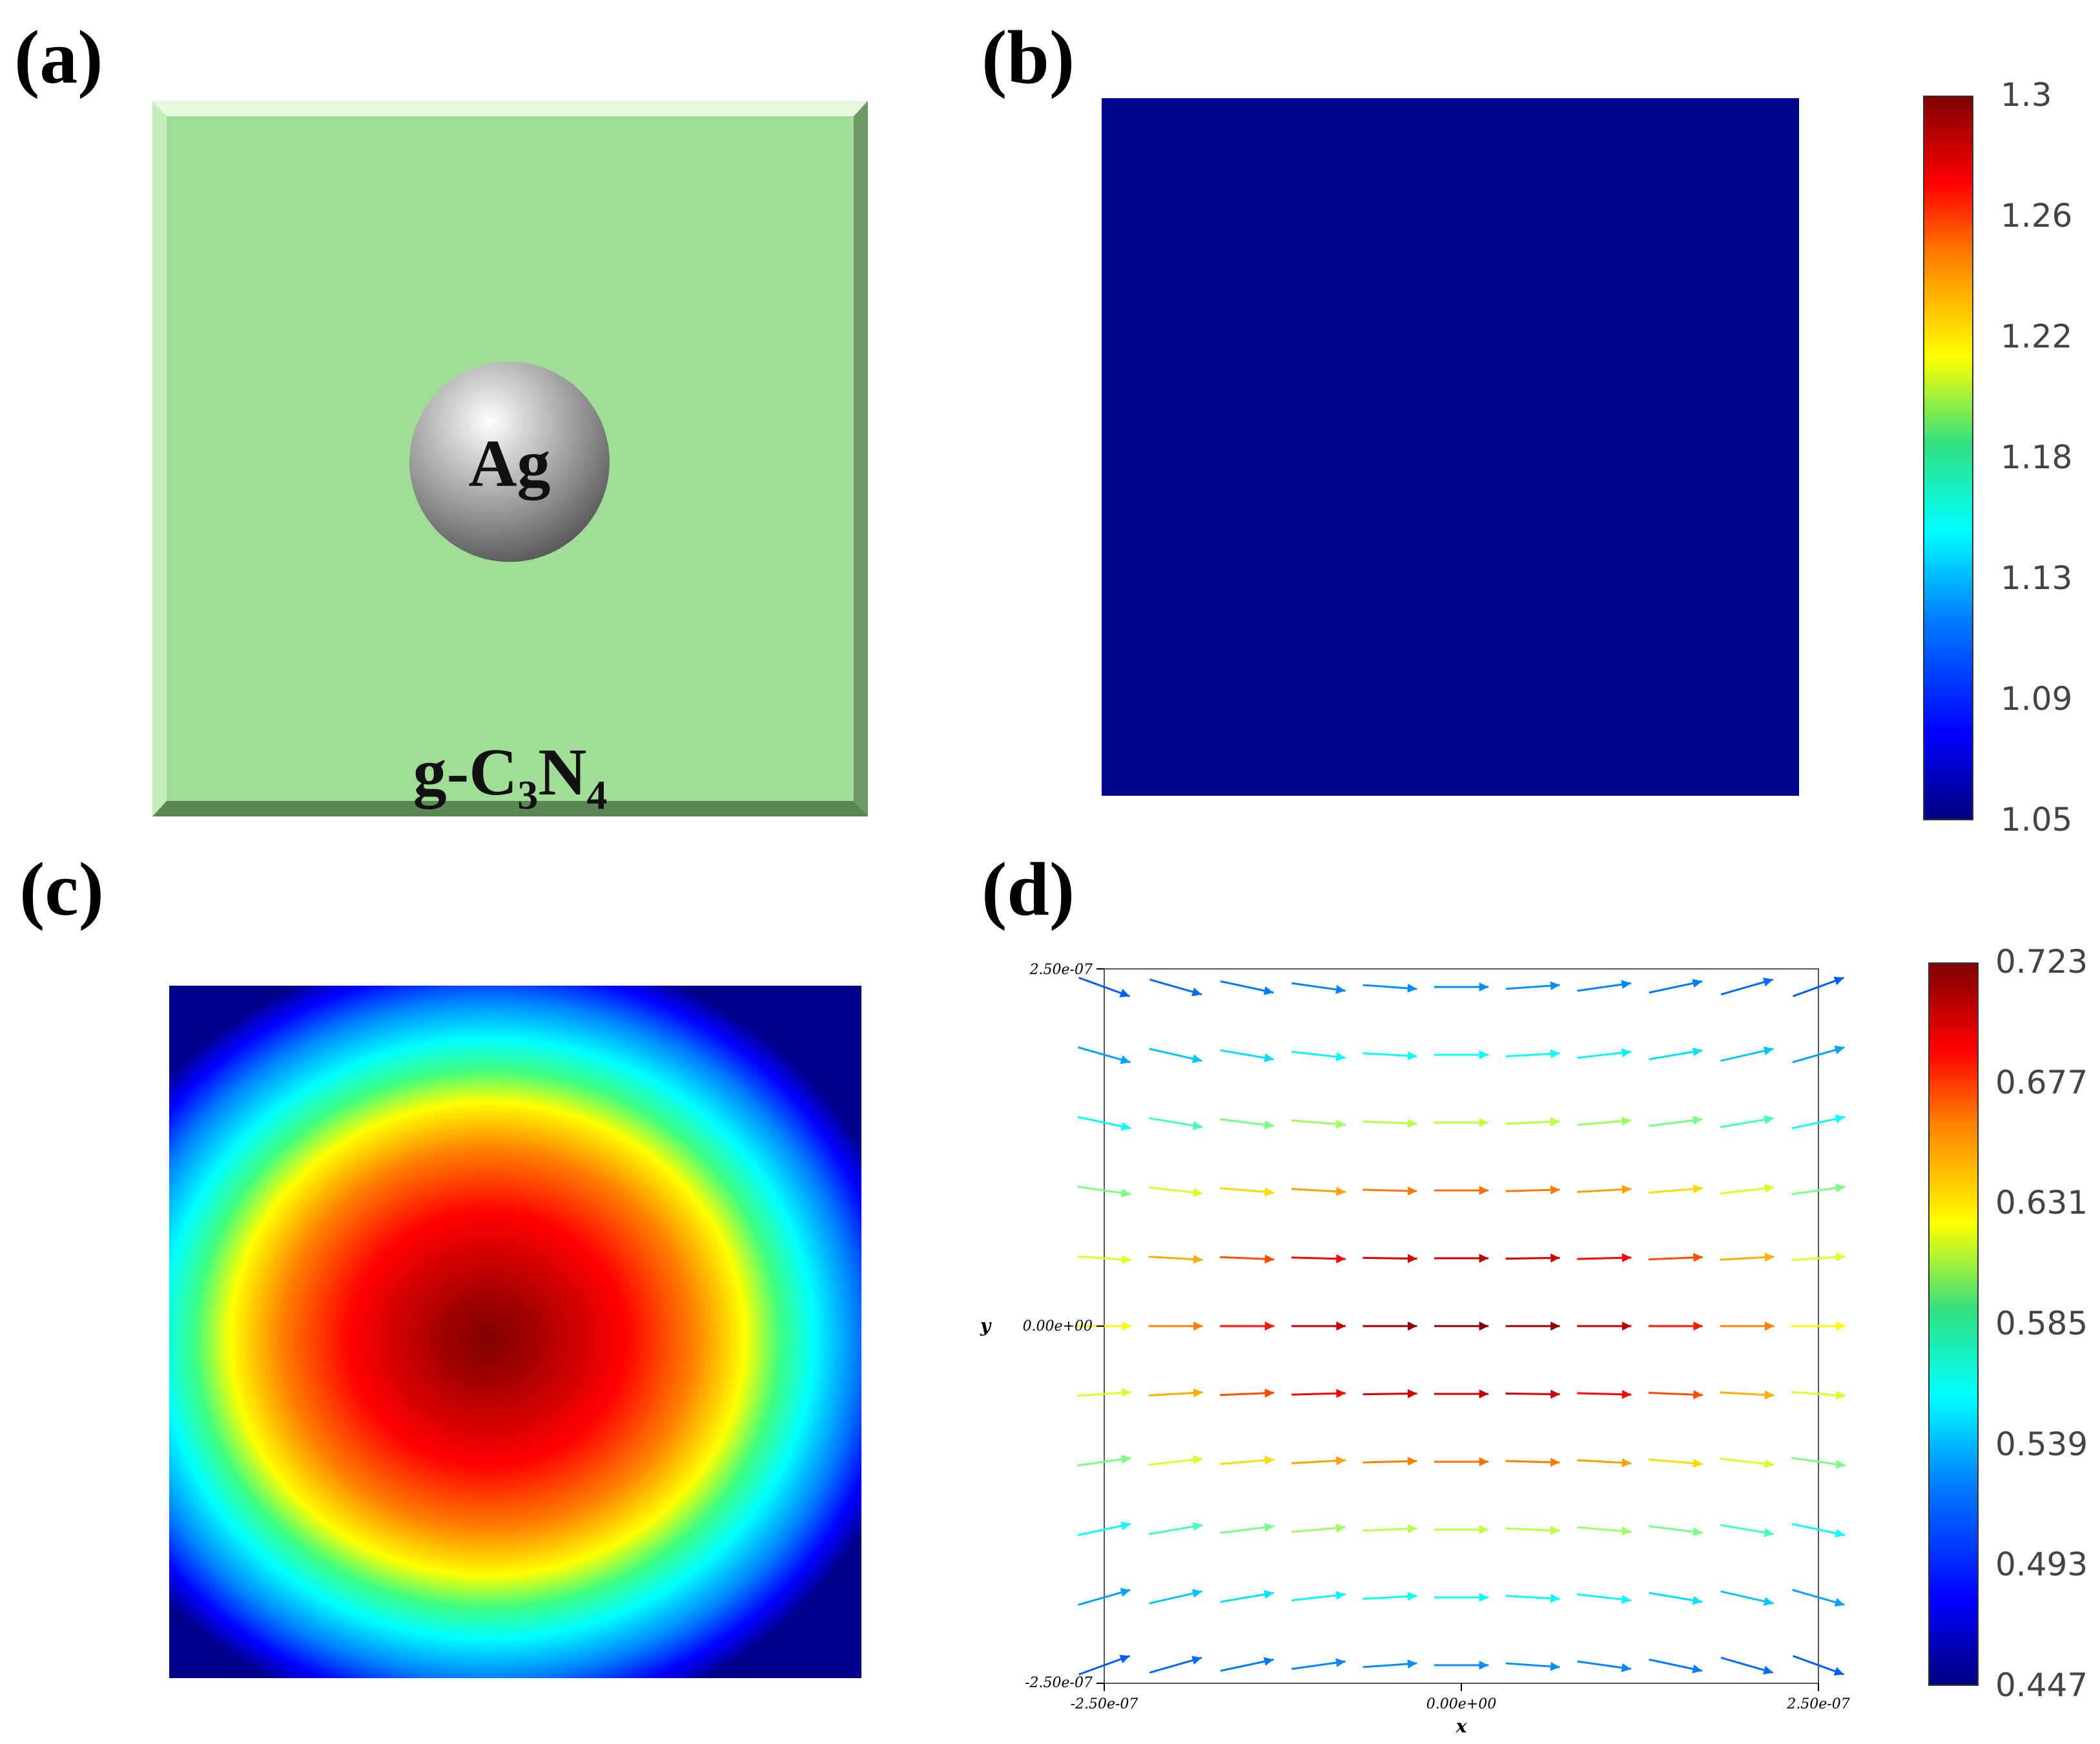  Describe the element at coordinates (2041, 1444) in the screenshot. I see `panel-d-colorbar-tick: 0.539` at that location.